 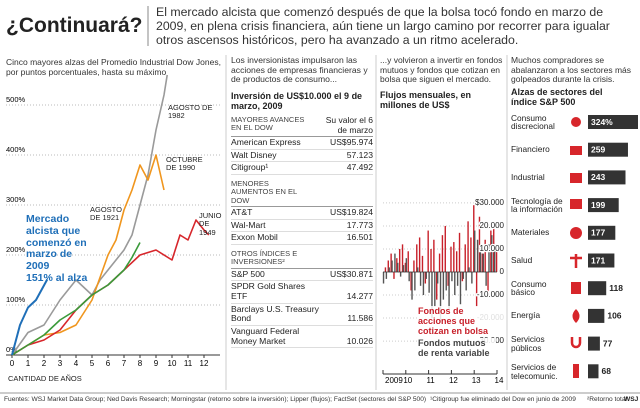 What do you see at coordinates (394, 380) in the screenshot?
I see `x-tick-label: 2009` at bounding box center [394, 380].